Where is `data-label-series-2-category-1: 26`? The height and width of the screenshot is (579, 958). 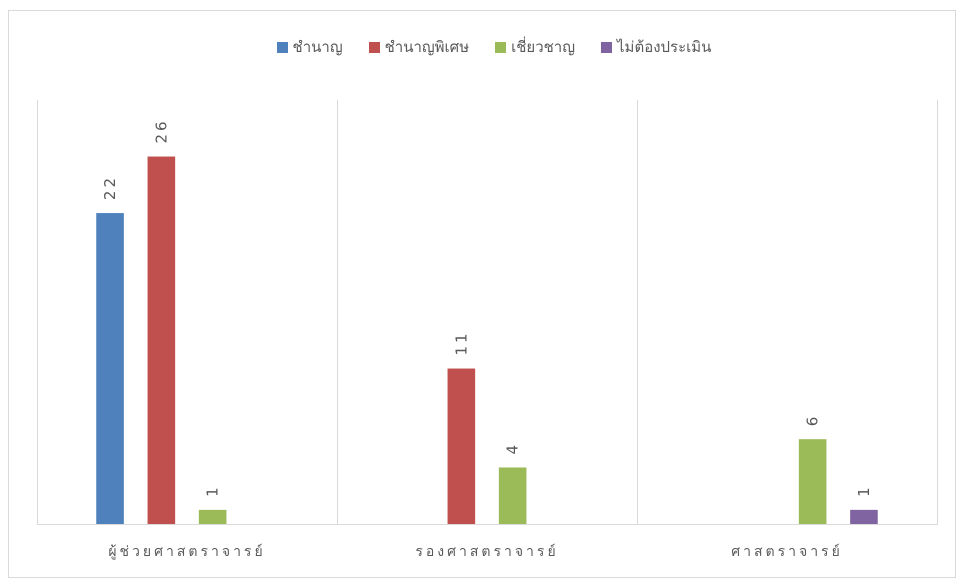 data-label-series-2-category-1: 26 is located at coordinates (161, 130).